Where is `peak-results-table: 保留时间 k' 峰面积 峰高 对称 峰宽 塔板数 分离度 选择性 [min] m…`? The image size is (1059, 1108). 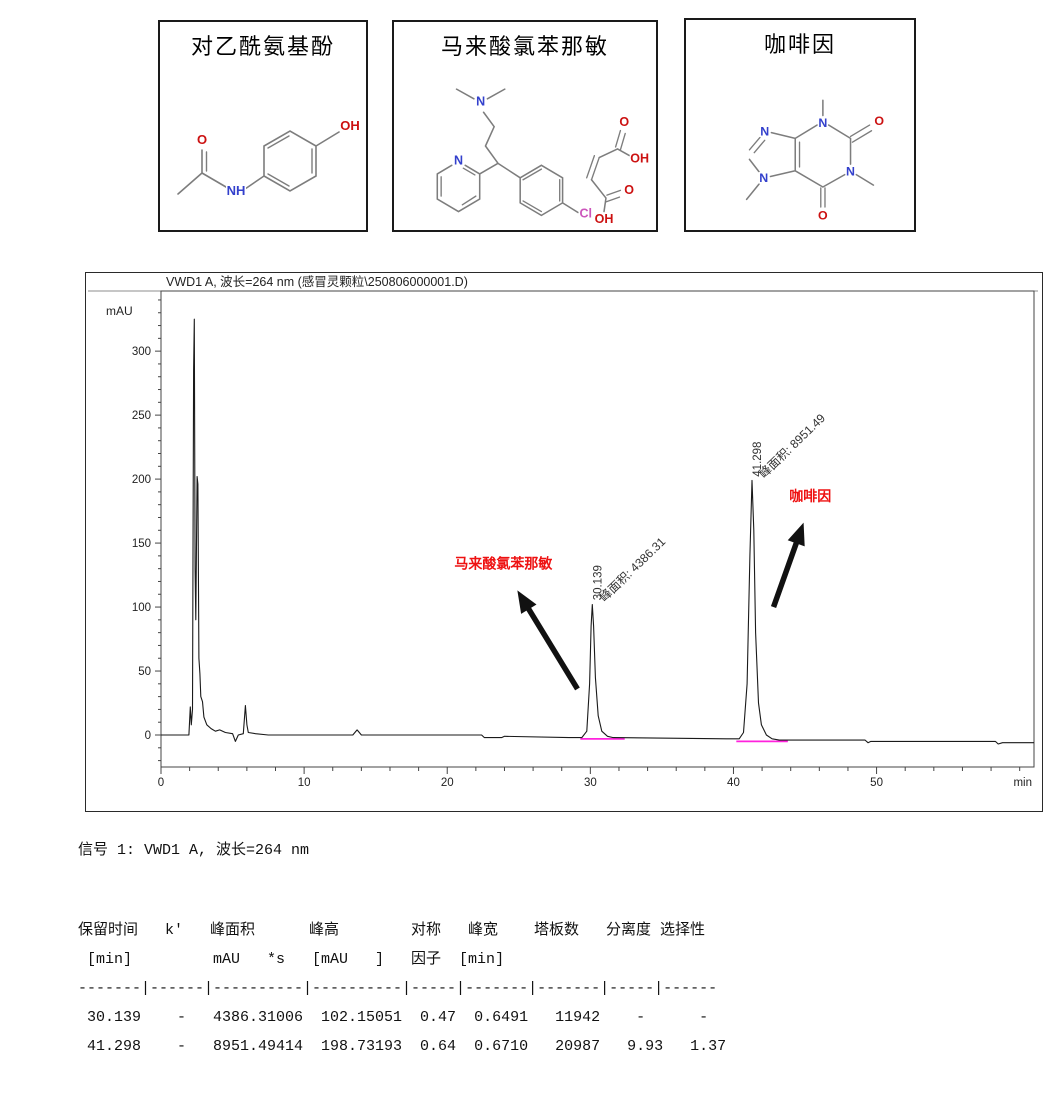
peak-results-table: 保留时间 k' 峰面积 峰高 对称 峰宽 塔板数 分离度 选择性 [min] m… is located at coordinates (402, 988).